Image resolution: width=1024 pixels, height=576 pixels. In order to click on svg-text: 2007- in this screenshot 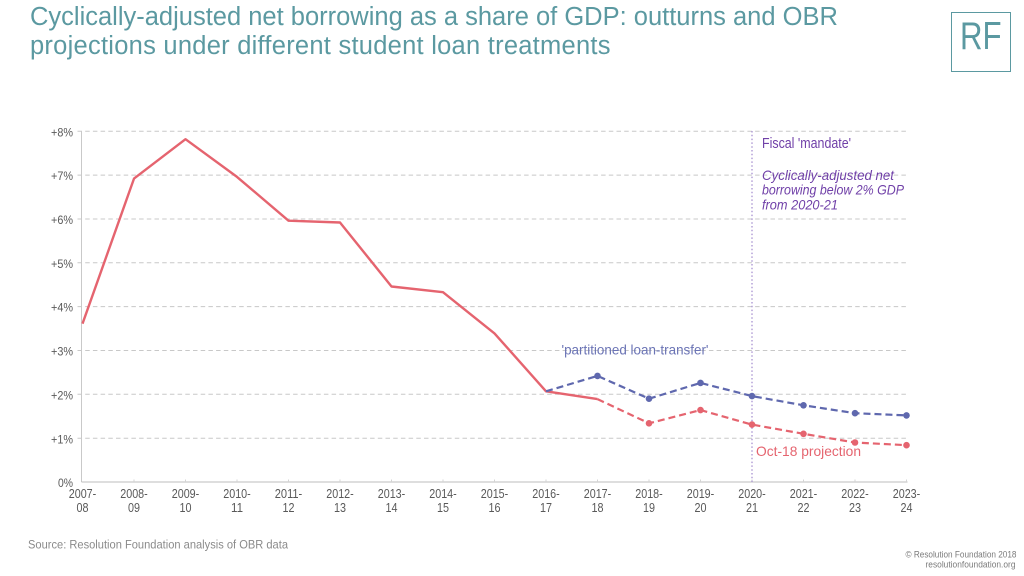, I will do `click(83, 494)`.